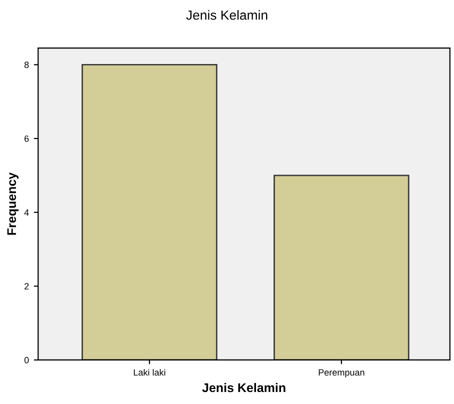  What do you see at coordinates (26, 65) in the screenshot?
I see `y-tick-label: 8` at bounding box center [26, 65].